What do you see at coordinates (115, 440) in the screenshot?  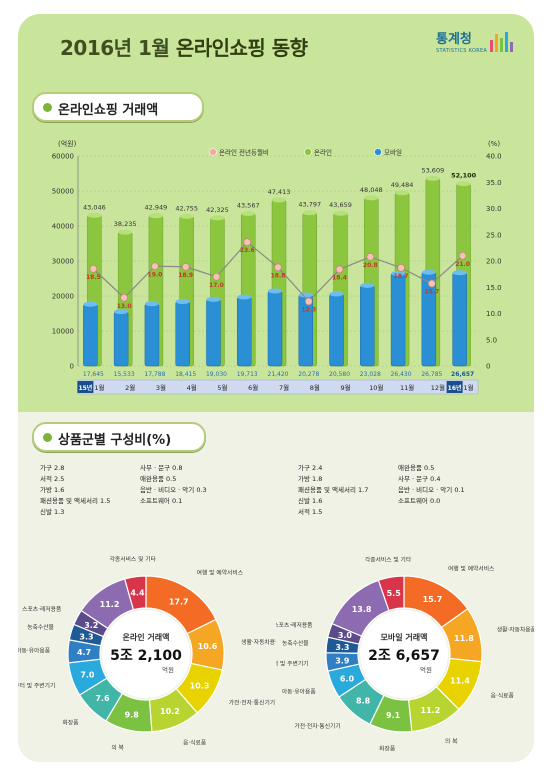 I see `section-title-text: 상품군별 구성비(%)` at bounding box center [115, 440].